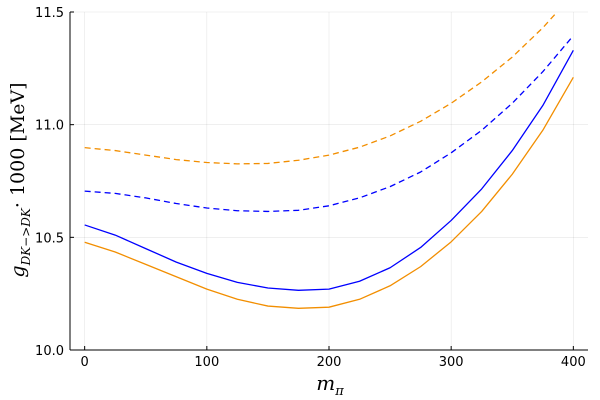 This screenshot has width=600, height=400. I want to click on x-axis-ticks: 0 100 200 300 400, so click(333, 358).